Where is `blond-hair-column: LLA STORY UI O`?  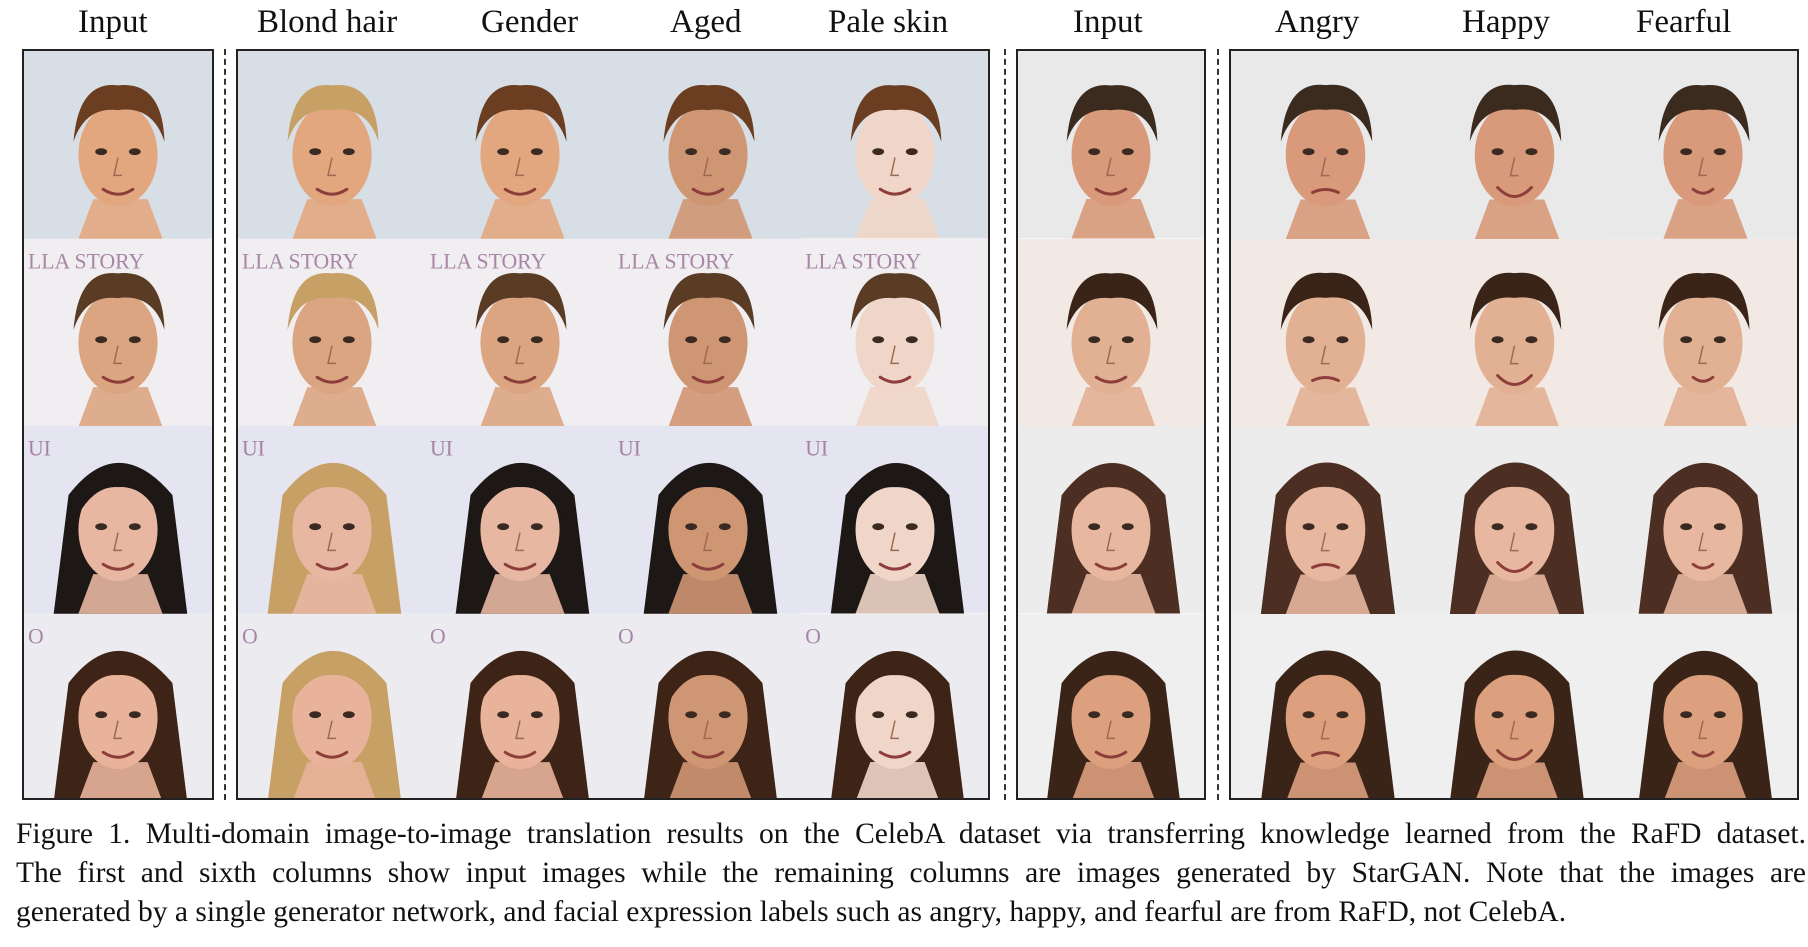
blond-hair-column: LLA STORY UI O is located at coordinates (332, 424).